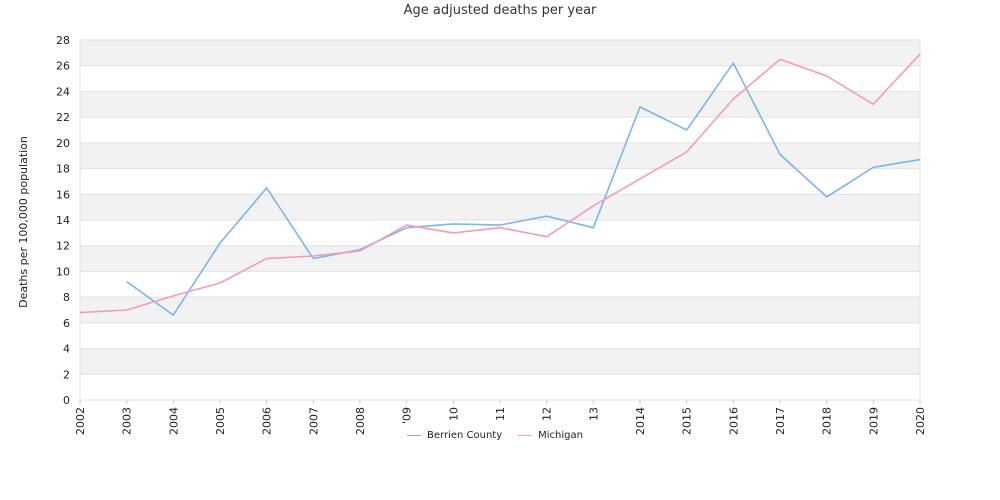 This screenshot has width=1000, height=500. What do you see at coordinates (63, 117) in the screenshot?
I see `y-tick-label: 22` at bounding box center [63, 117].